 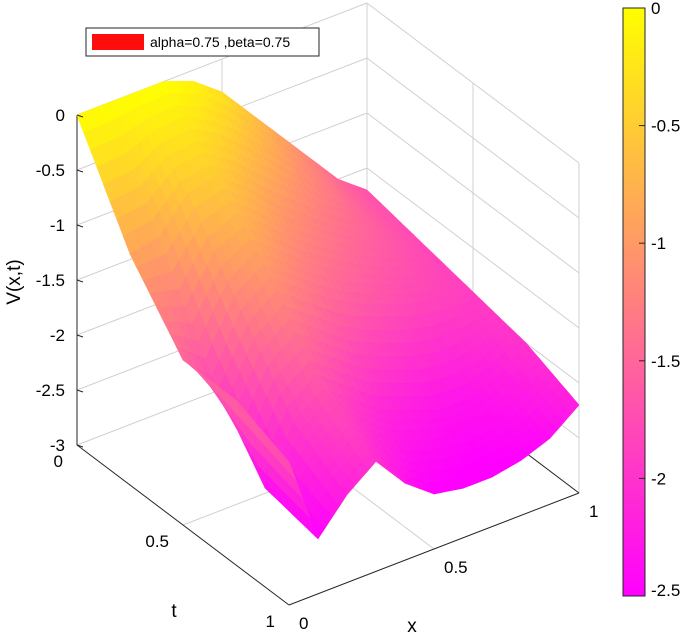 What do you see at coordinates (456, 567) in the screenshot?
I see `x-tick-label: 0.5` at bounding box center [456, 567].